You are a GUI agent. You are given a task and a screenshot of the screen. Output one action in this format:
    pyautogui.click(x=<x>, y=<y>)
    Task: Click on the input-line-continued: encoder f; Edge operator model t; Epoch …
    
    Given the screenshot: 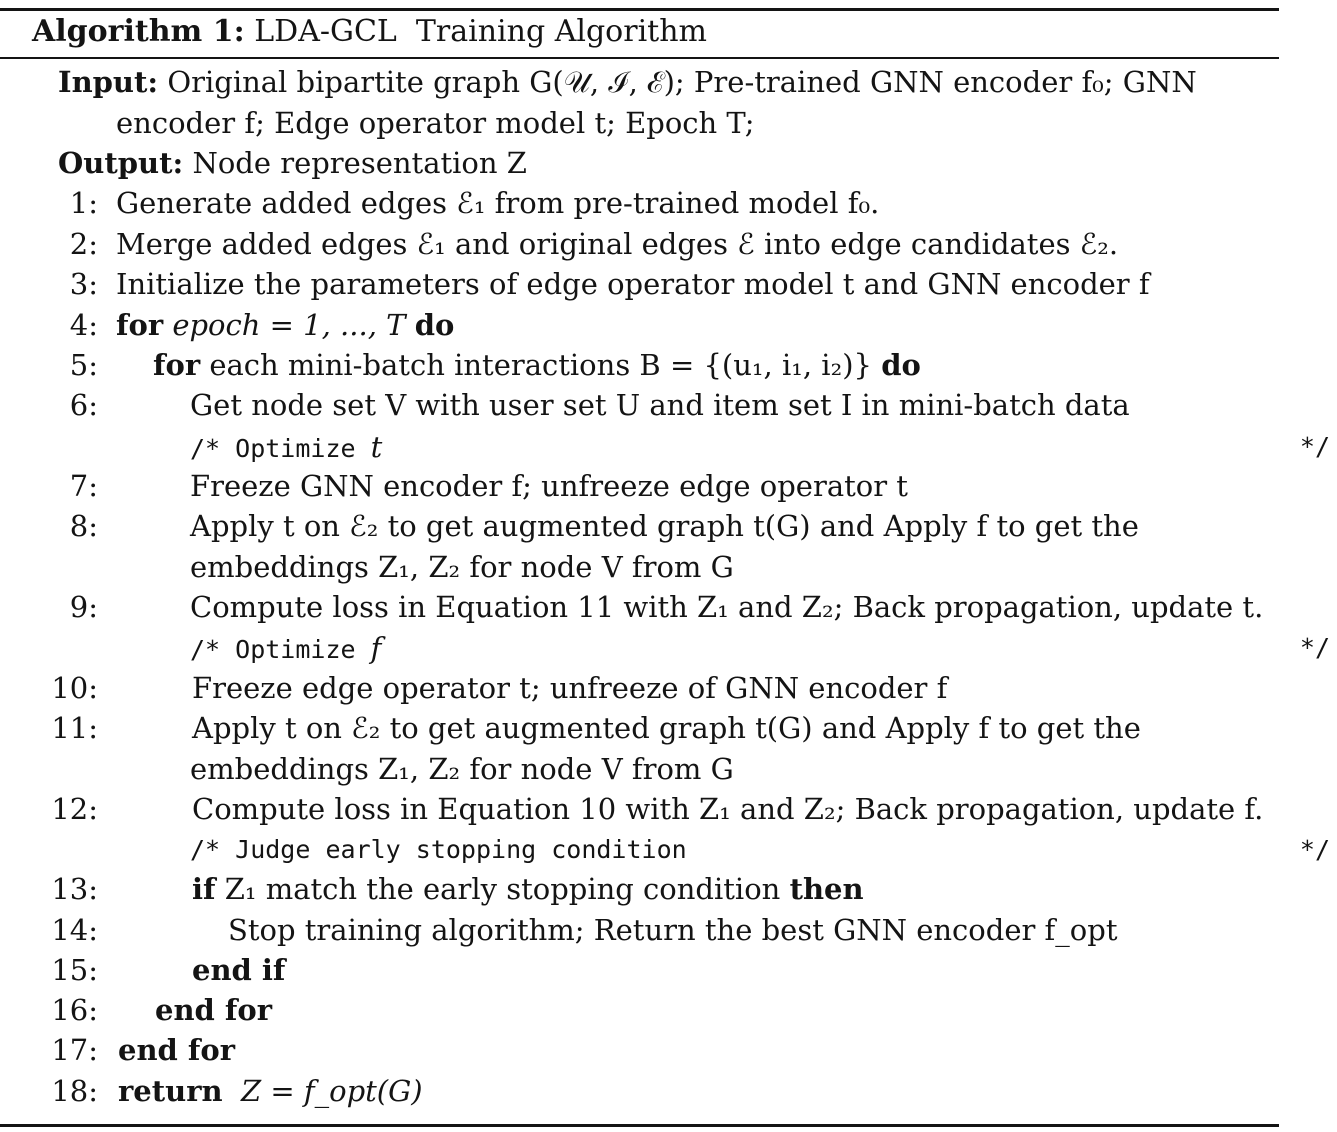 What is the action you would take?
    pyautogui.click(x=435, y=123)
    